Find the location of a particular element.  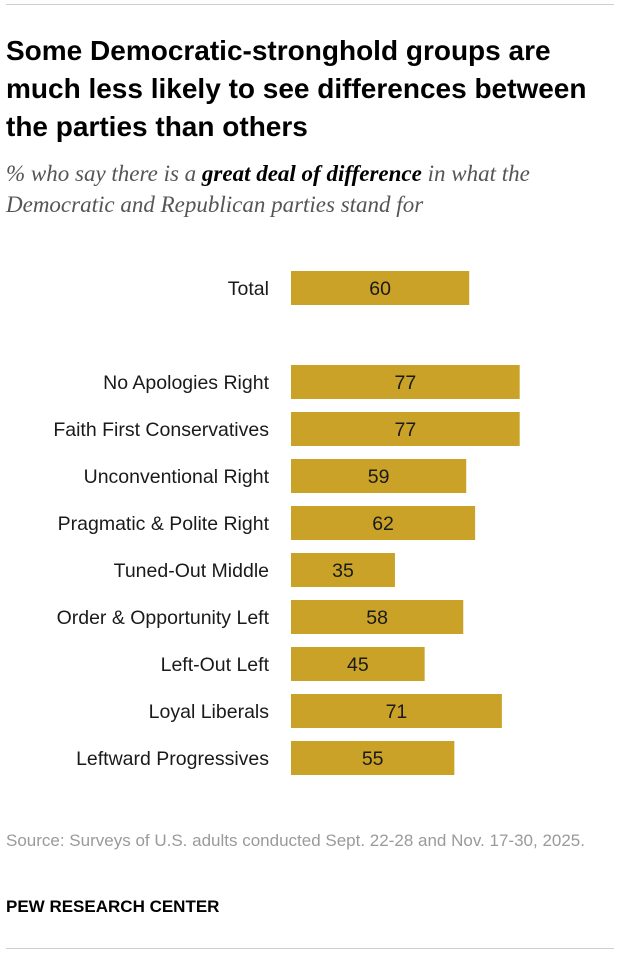

category-label-leftward-progressives: Leftward Progressives is located at coordinates (172, 759).